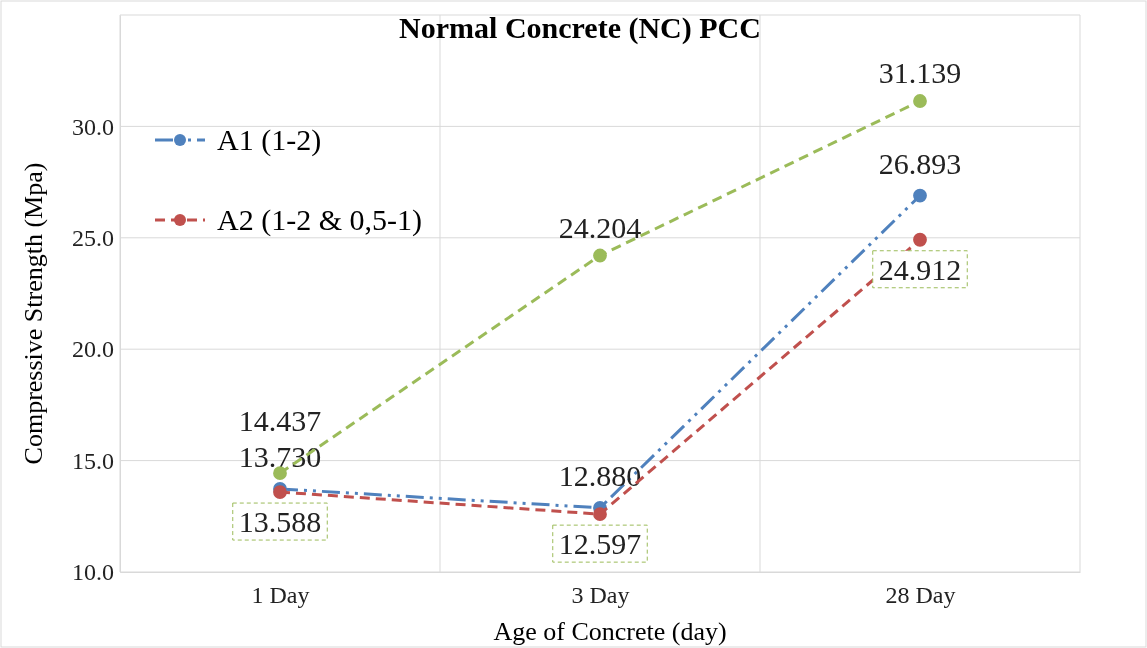 The image size is (1147, 648). I want to click on data-label: 31.139, so click(920, 73).